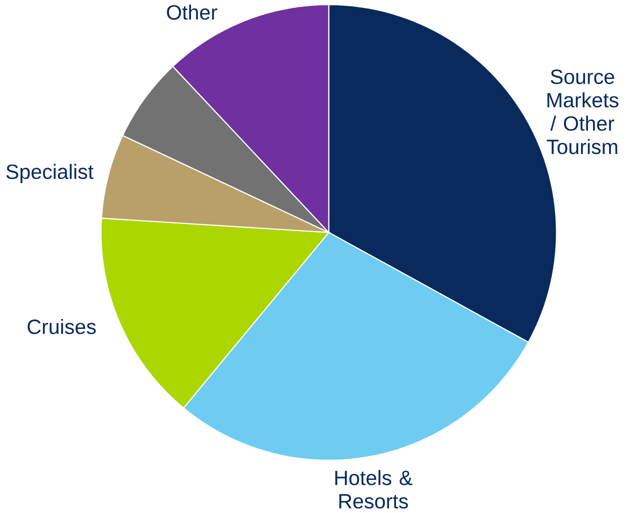 The image size is (632, 513). Describe the element at coordinates (373, 489) in the screenshot. I see `slice-label: Hotels & Resorts` at that location.